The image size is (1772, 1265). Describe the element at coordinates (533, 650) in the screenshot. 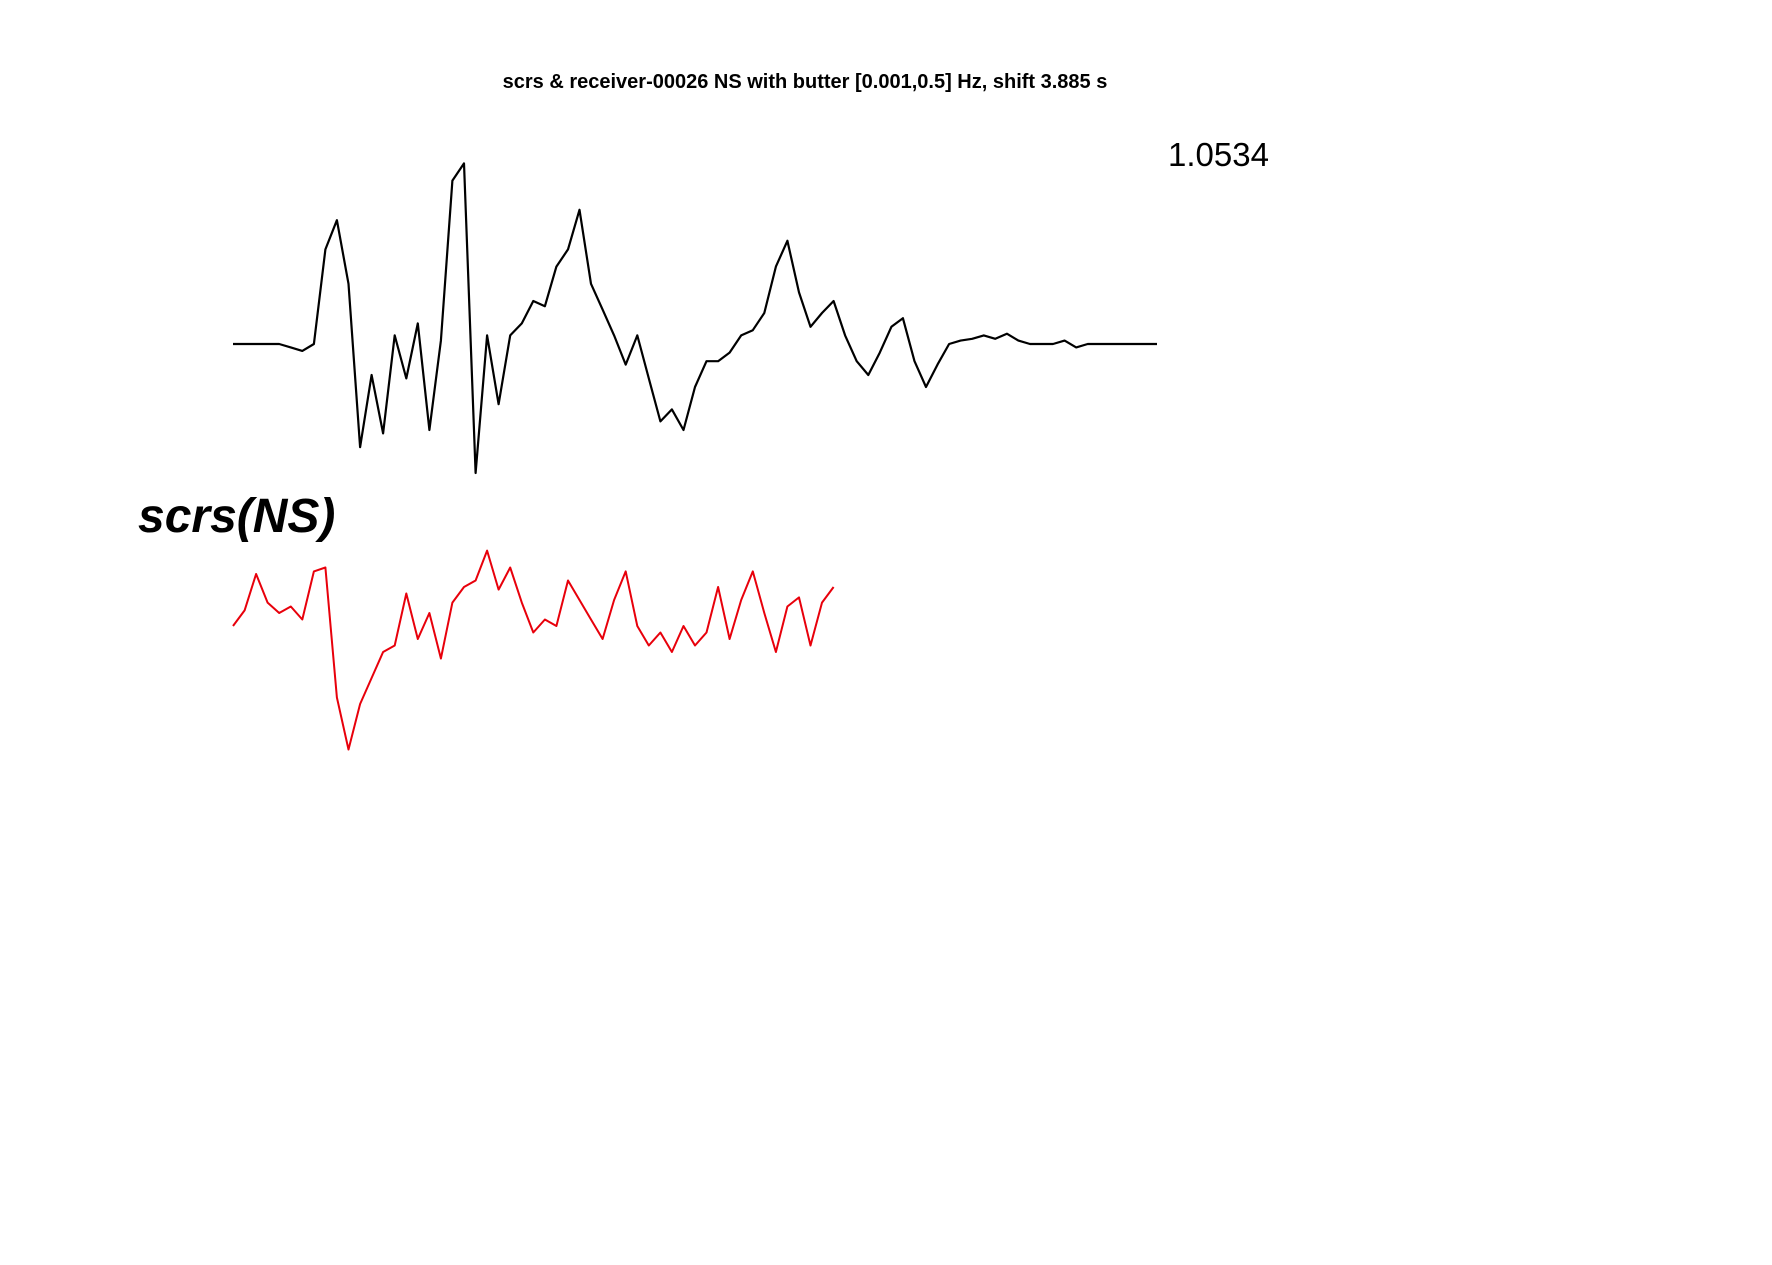

I see `trace-scrs-line` at that location.